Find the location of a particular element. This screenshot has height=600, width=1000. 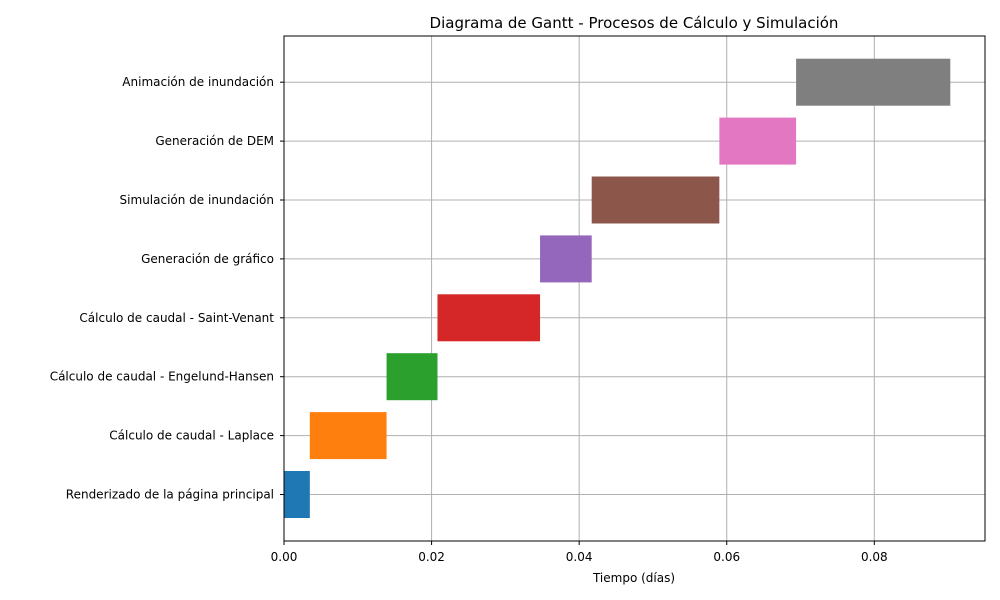

y-tick-label: Cálculo de caudal - Laplace is located at coordinates (191, 436).